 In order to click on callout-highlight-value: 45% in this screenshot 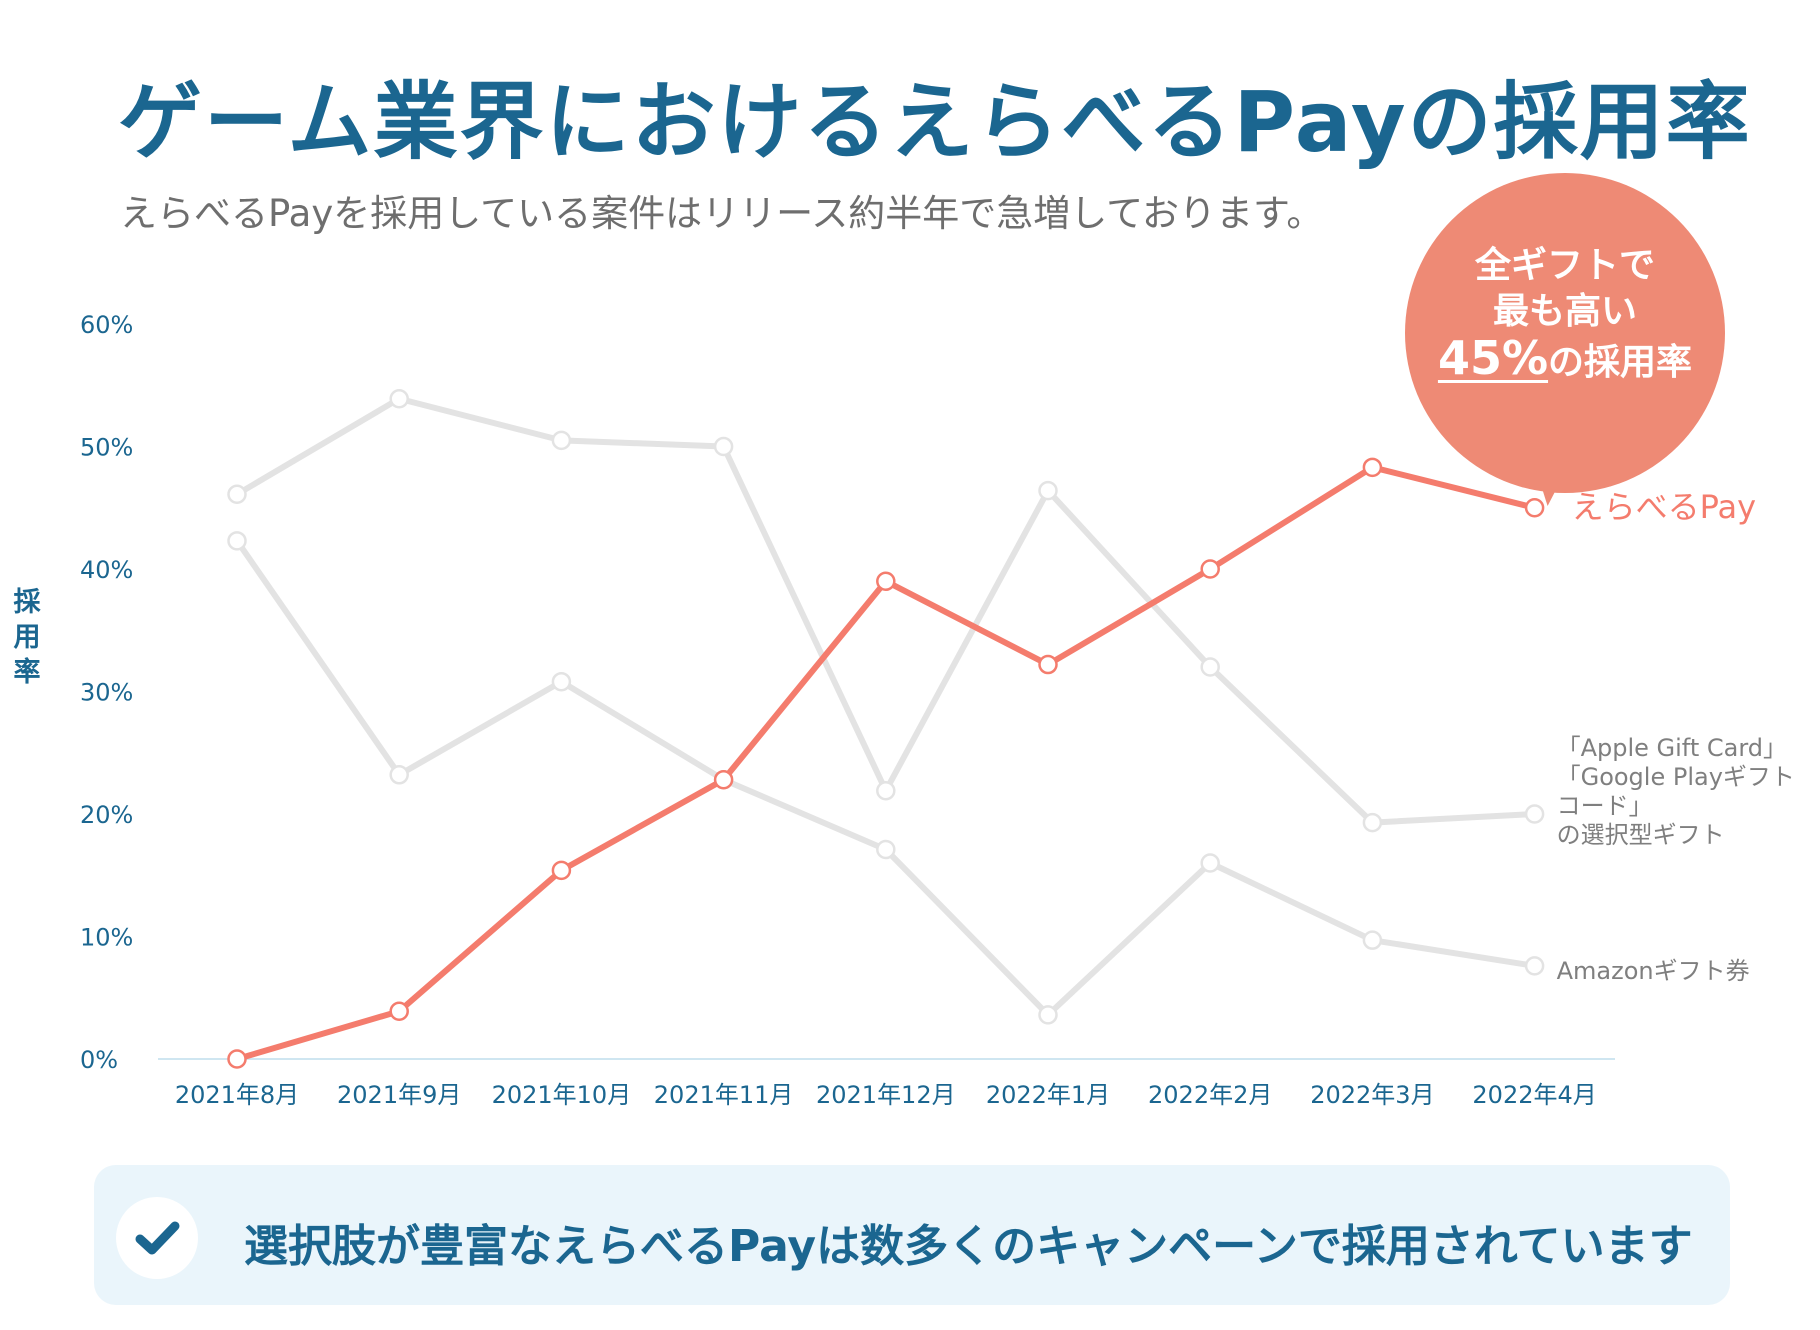, I will do `click(1493, 358)`.